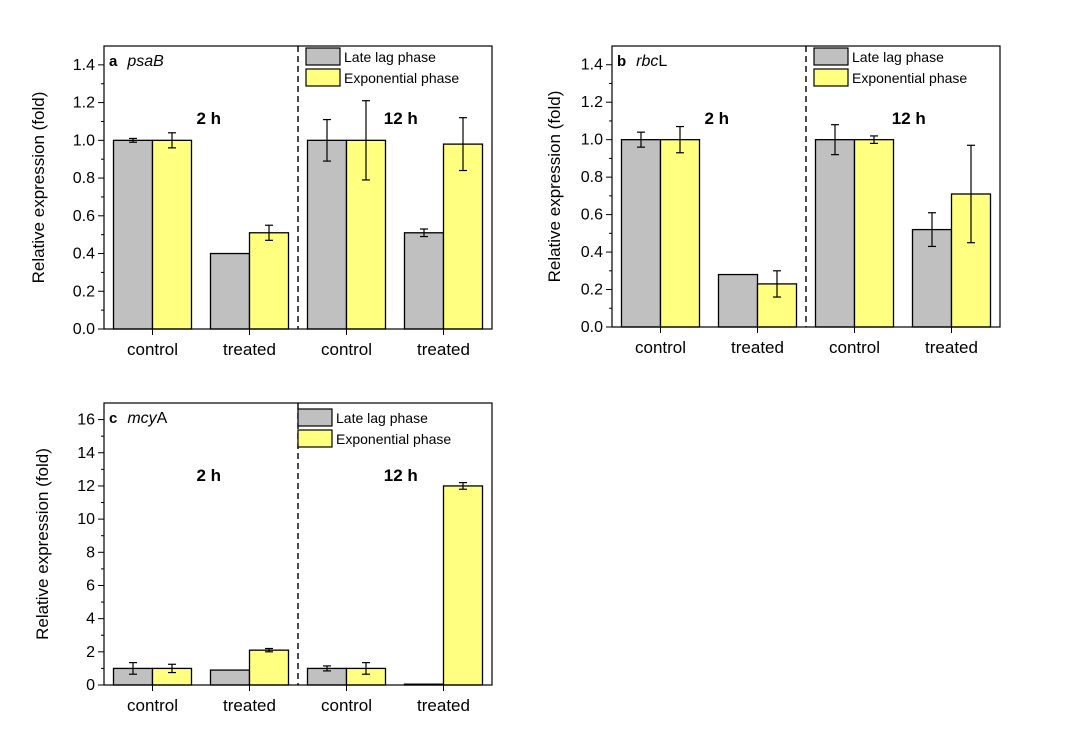 The image size is (1080, 750). I want to click on gene-name-italic: psaB, so click(145, 61).